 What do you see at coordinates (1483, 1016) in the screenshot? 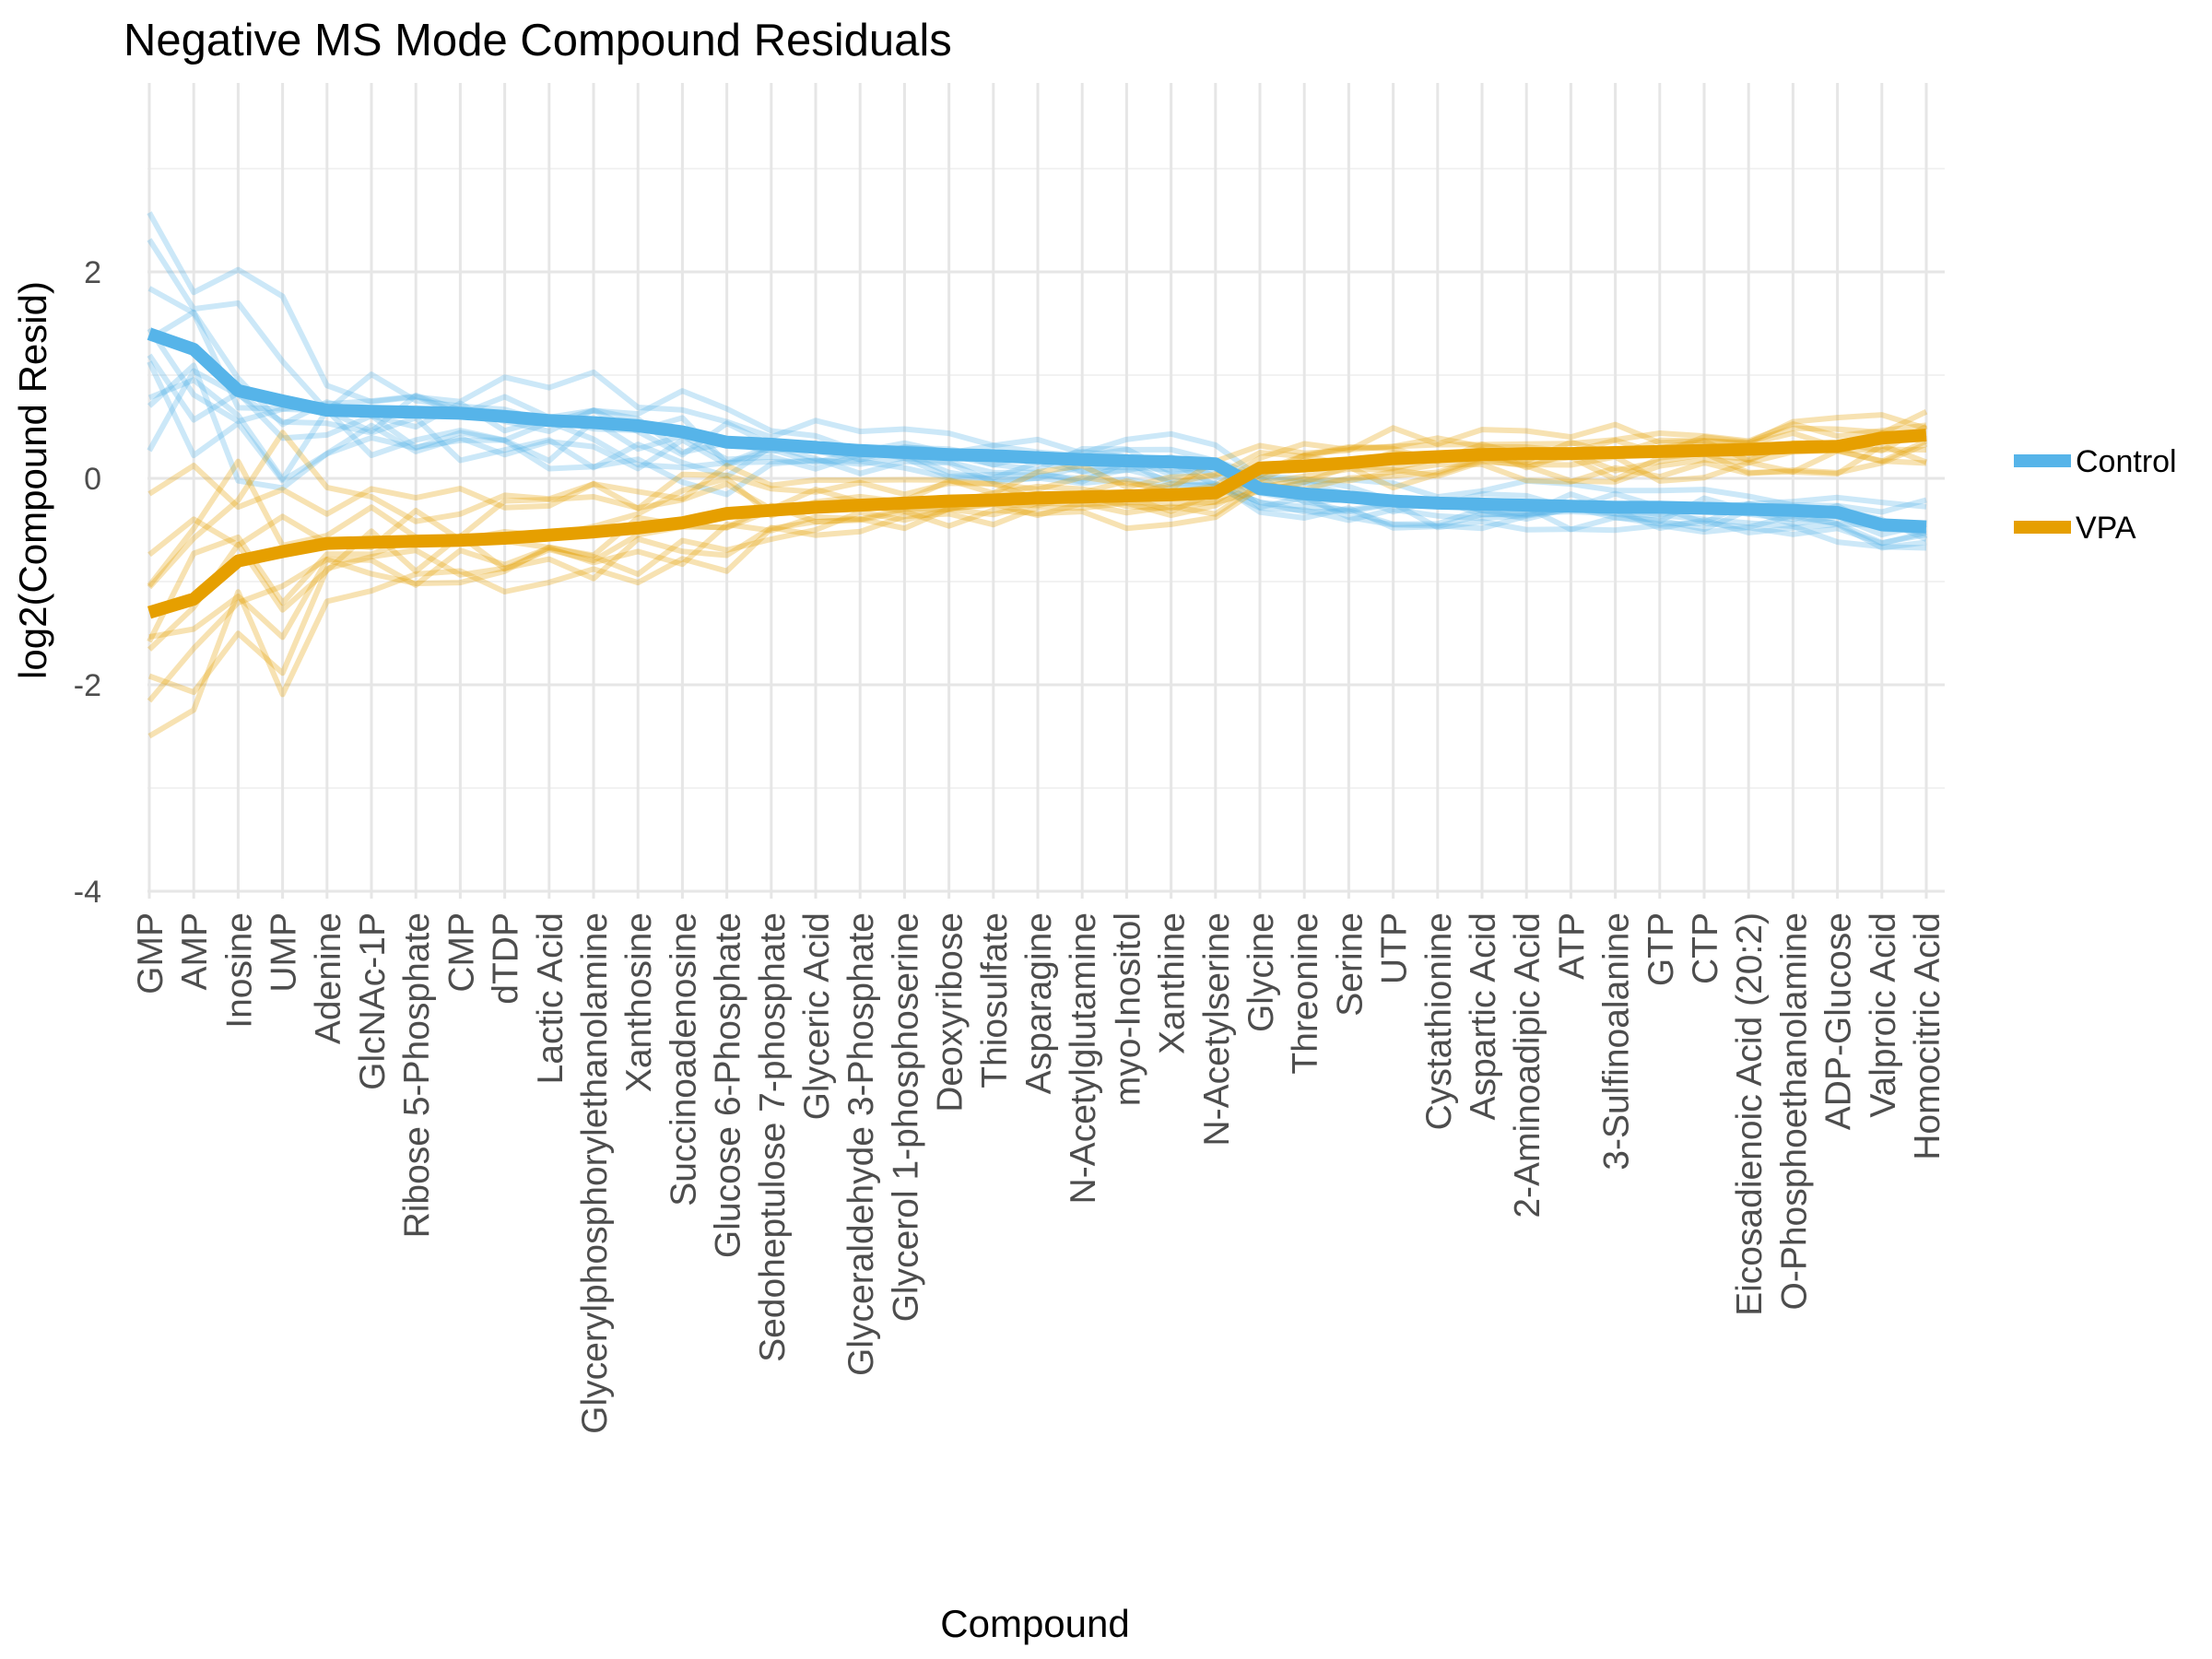
I see `x-tick-label: Aspartic Acid` at bounding box center [1483, 1016].